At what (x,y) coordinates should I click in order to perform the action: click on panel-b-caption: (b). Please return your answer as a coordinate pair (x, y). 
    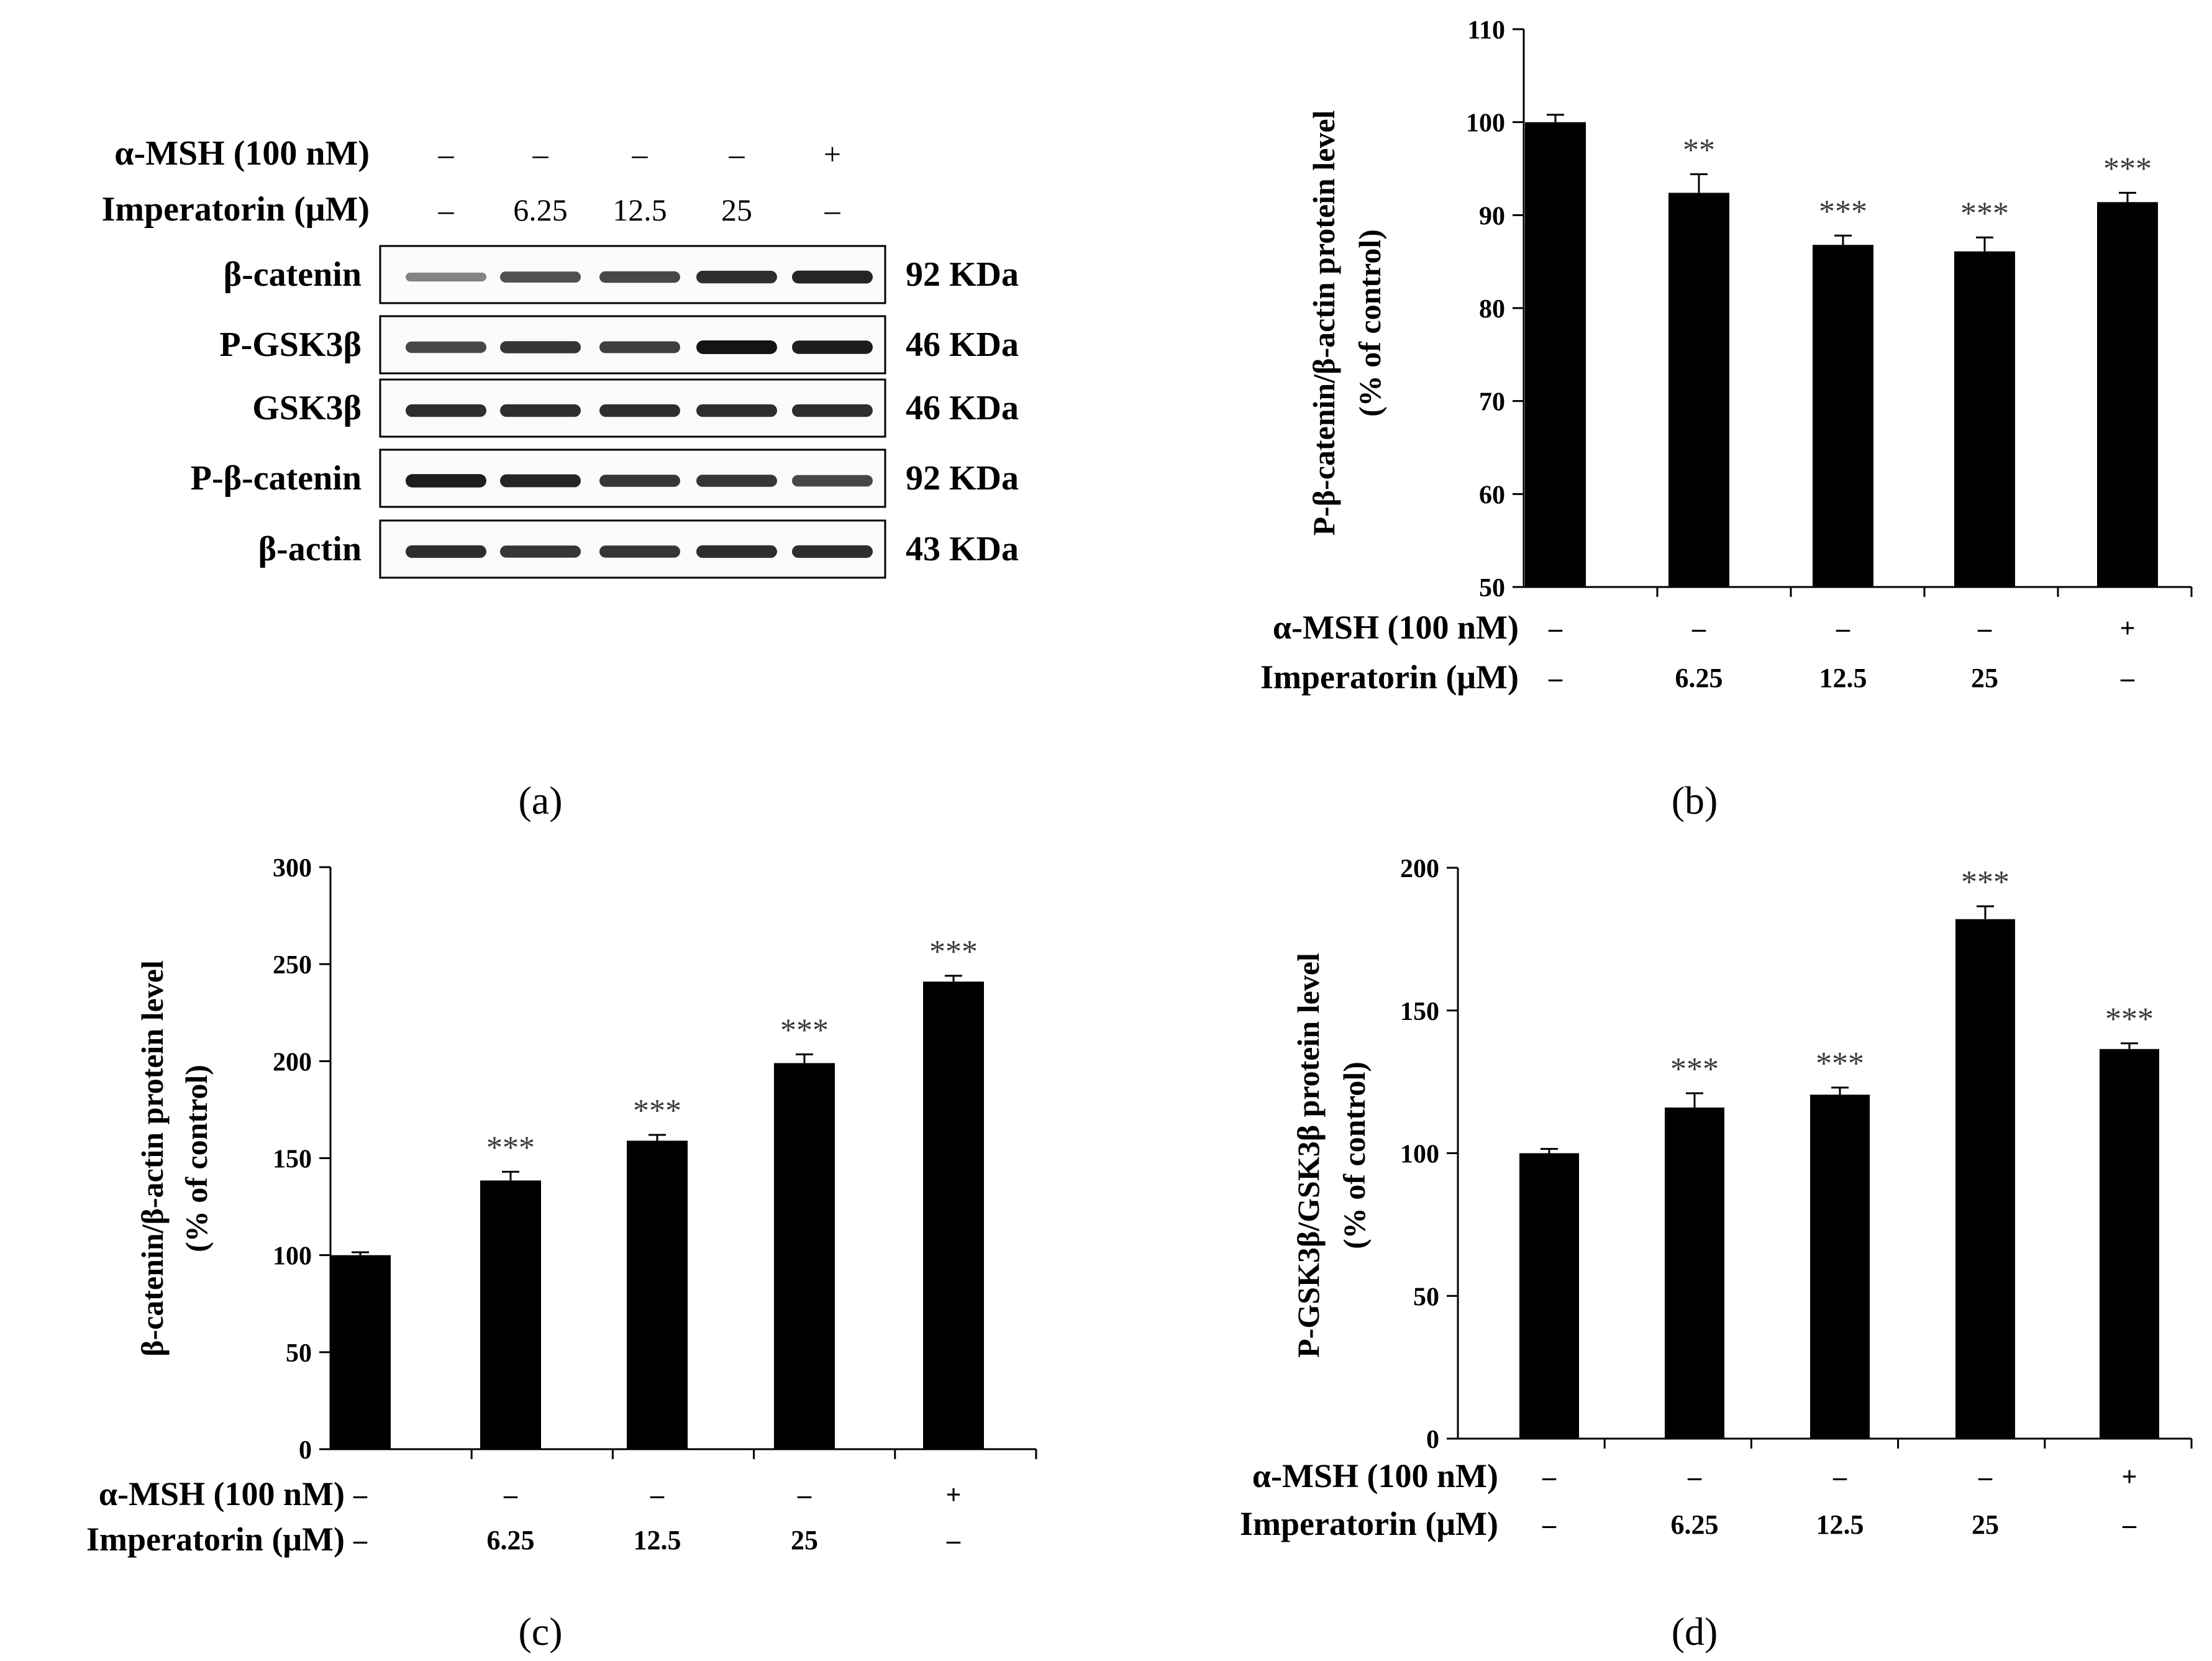
    Looking at the image, I should click on (1695, 800).